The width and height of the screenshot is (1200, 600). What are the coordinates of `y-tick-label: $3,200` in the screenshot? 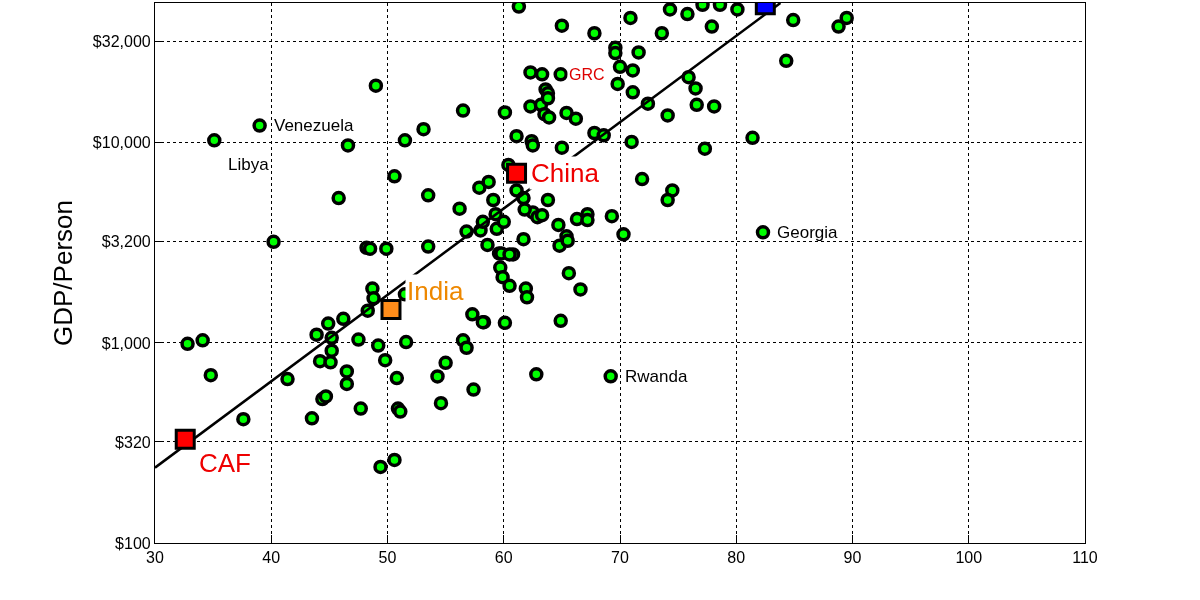 It's located at (126, 242).